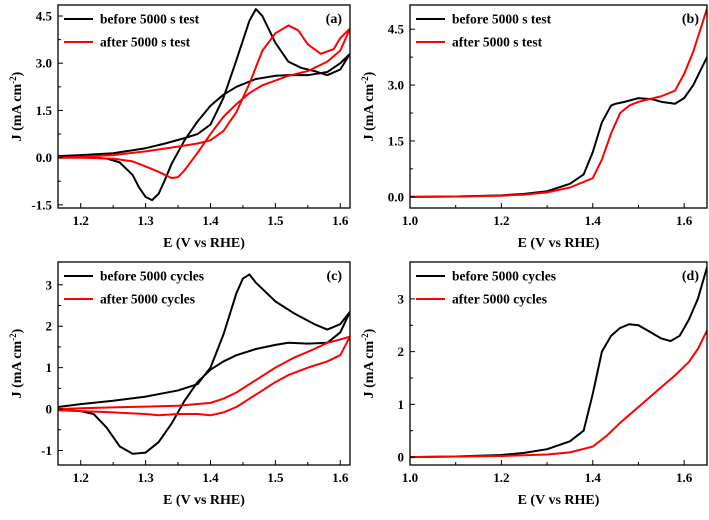 The width and height of the screenshot is (709, 520). What do you see at coordinates (41, 204) in the screenshot?
I see `y-tick-label: -1.5` at bounding box center [41, 204].